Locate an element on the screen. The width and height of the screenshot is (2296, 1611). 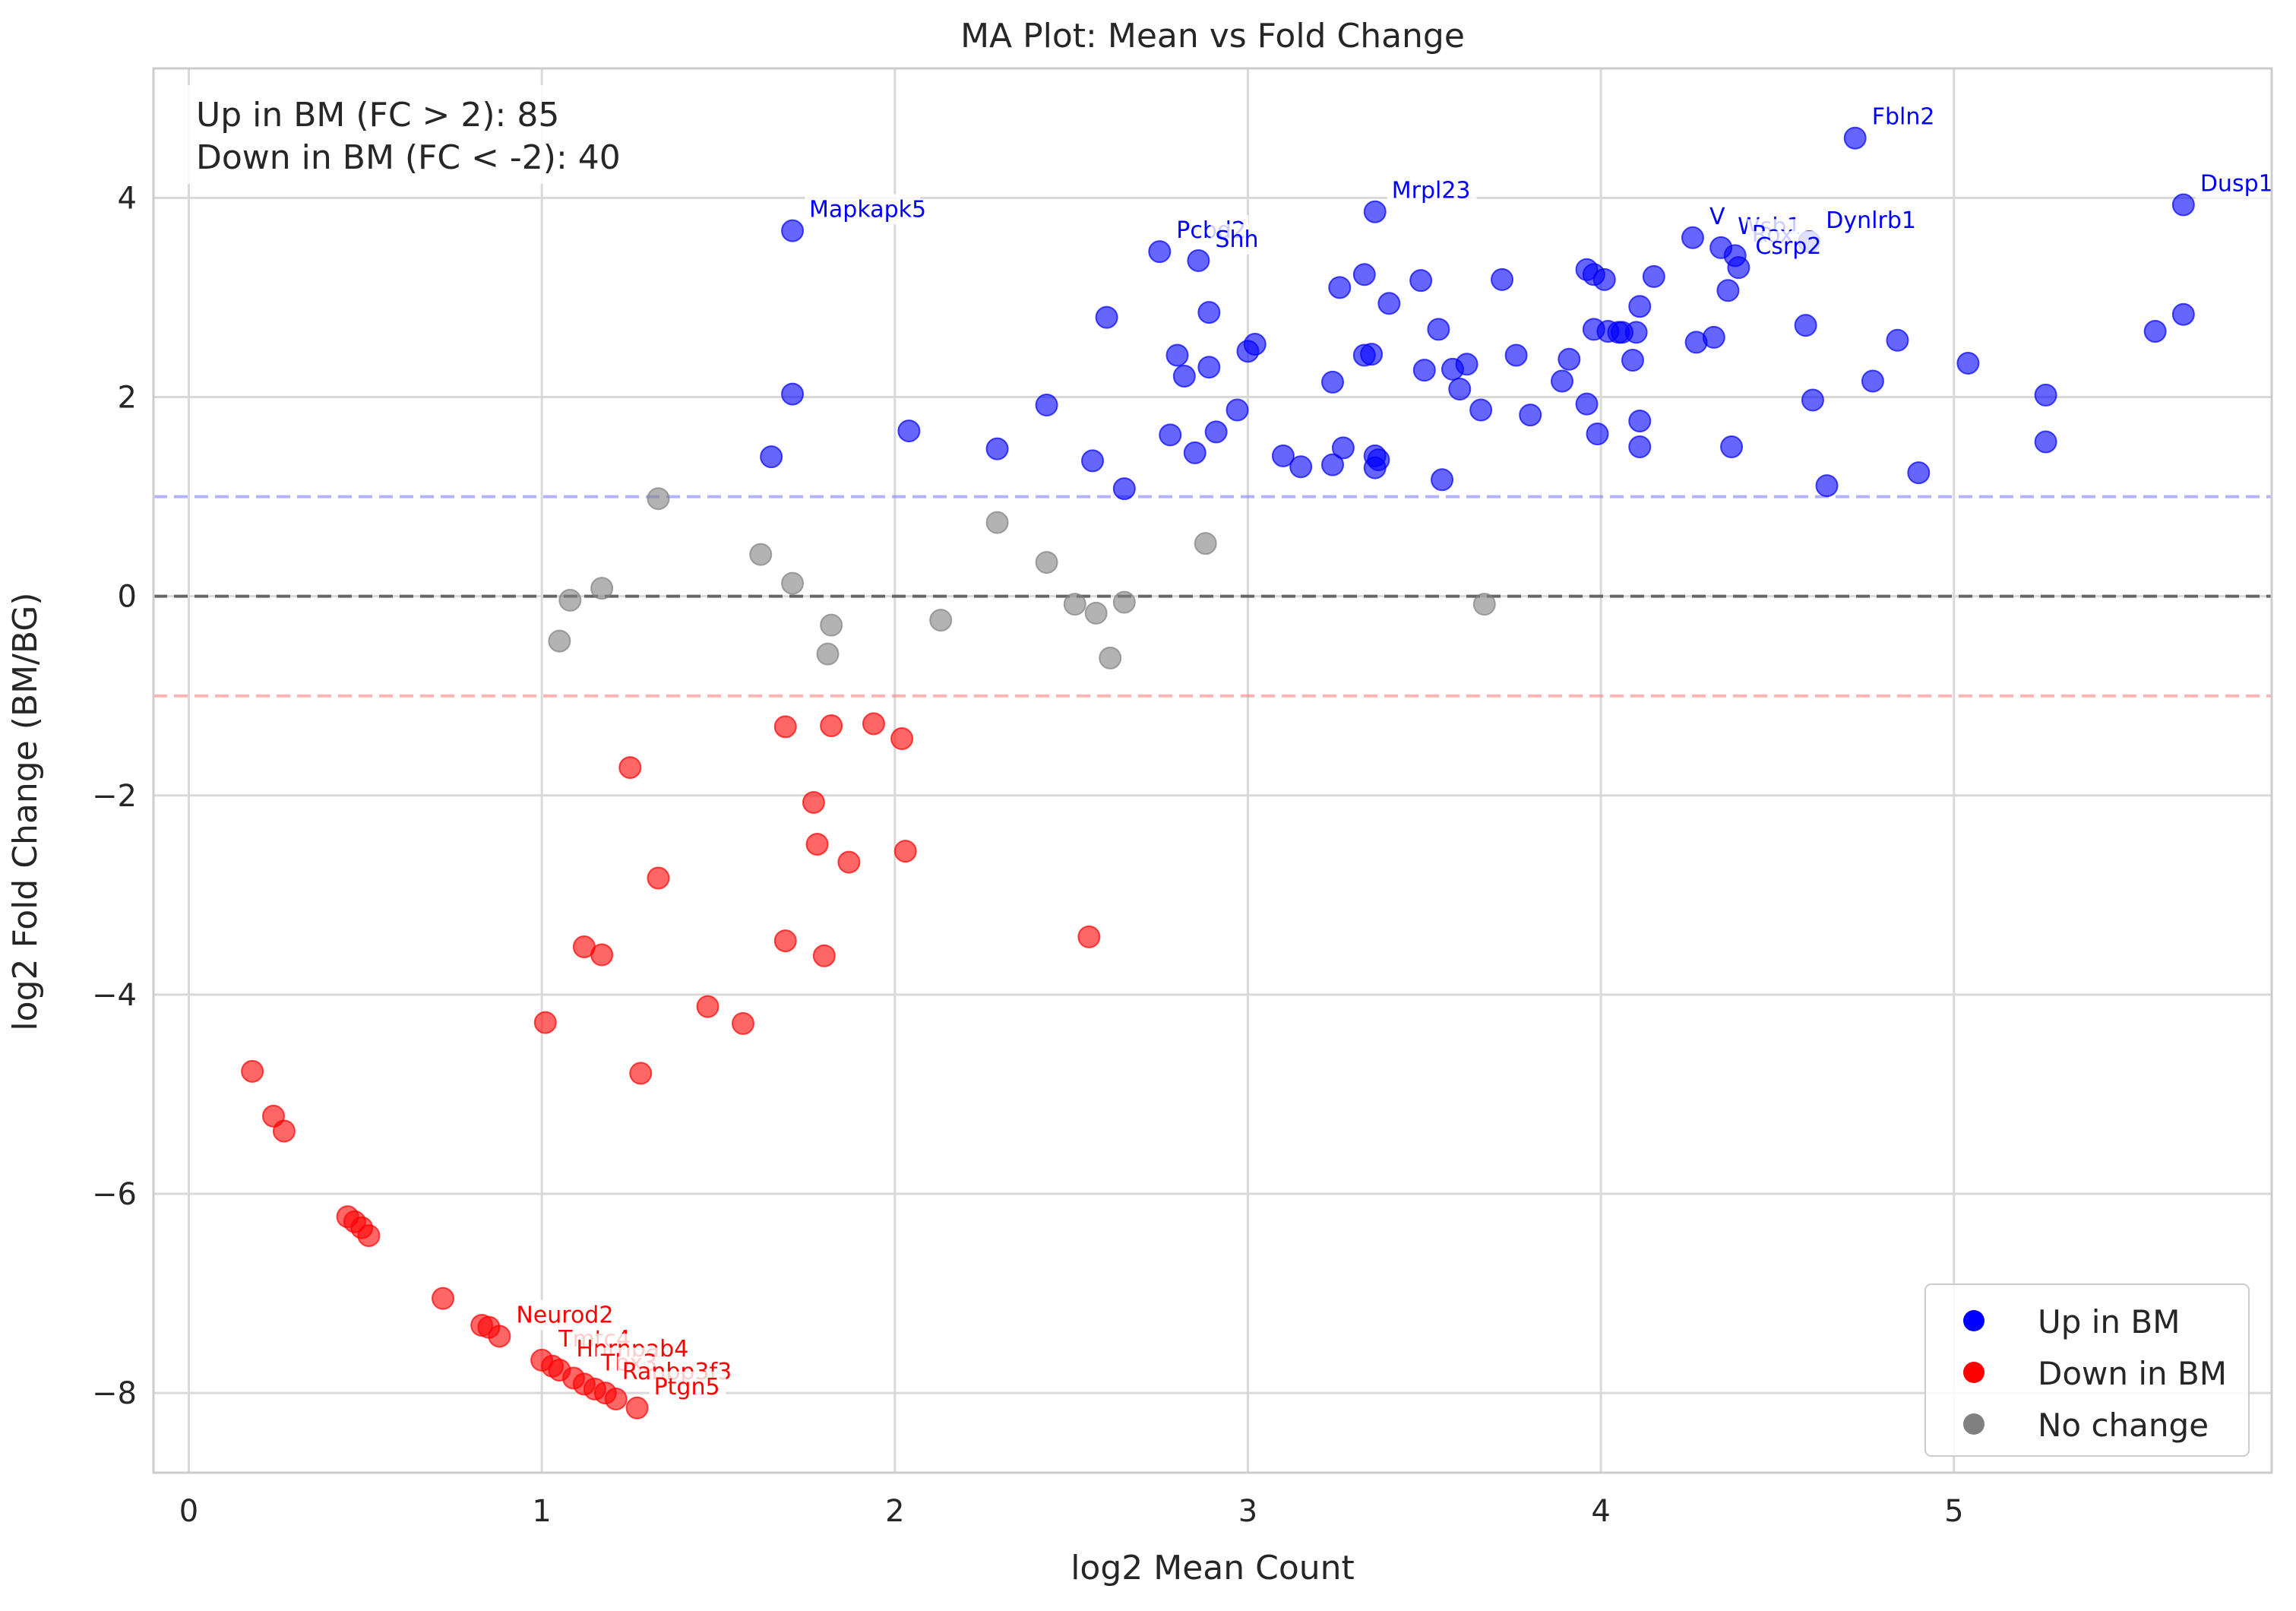
point-annotation: Csrp2 is located at coordinates (1788, 246).